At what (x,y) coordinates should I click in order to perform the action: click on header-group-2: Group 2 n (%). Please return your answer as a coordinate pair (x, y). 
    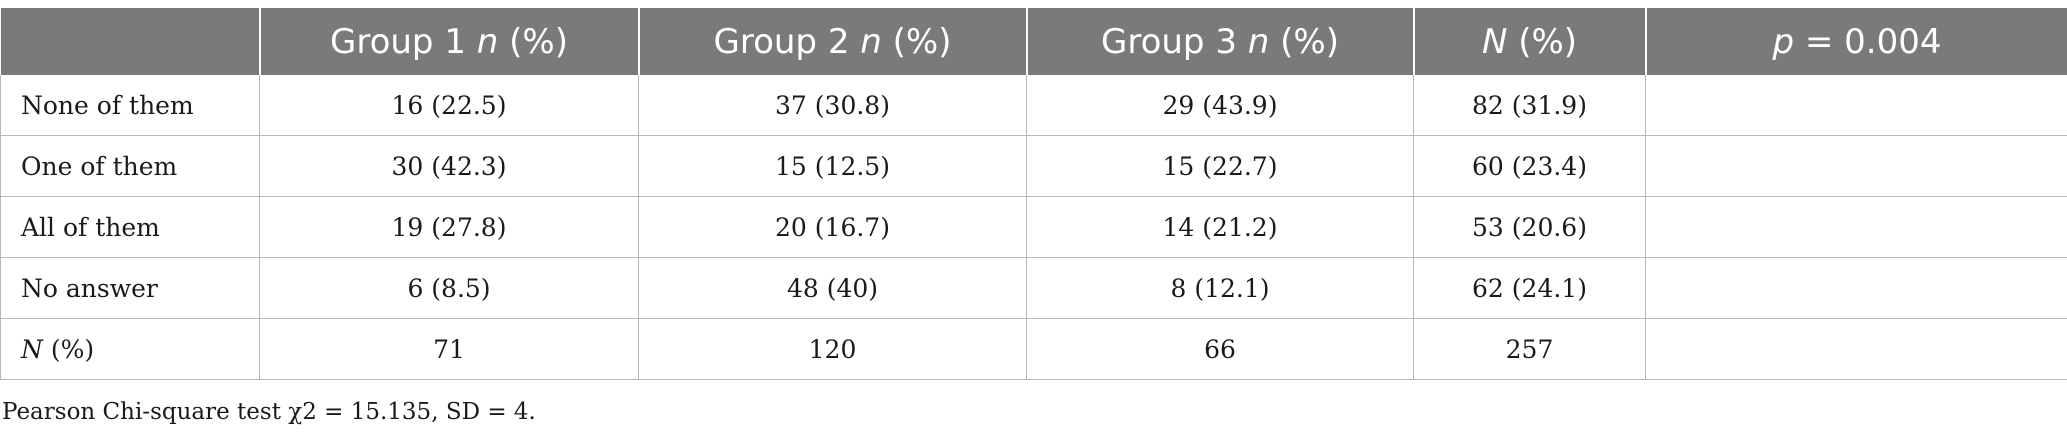
    Looking at the image, I should click on (833, 41).